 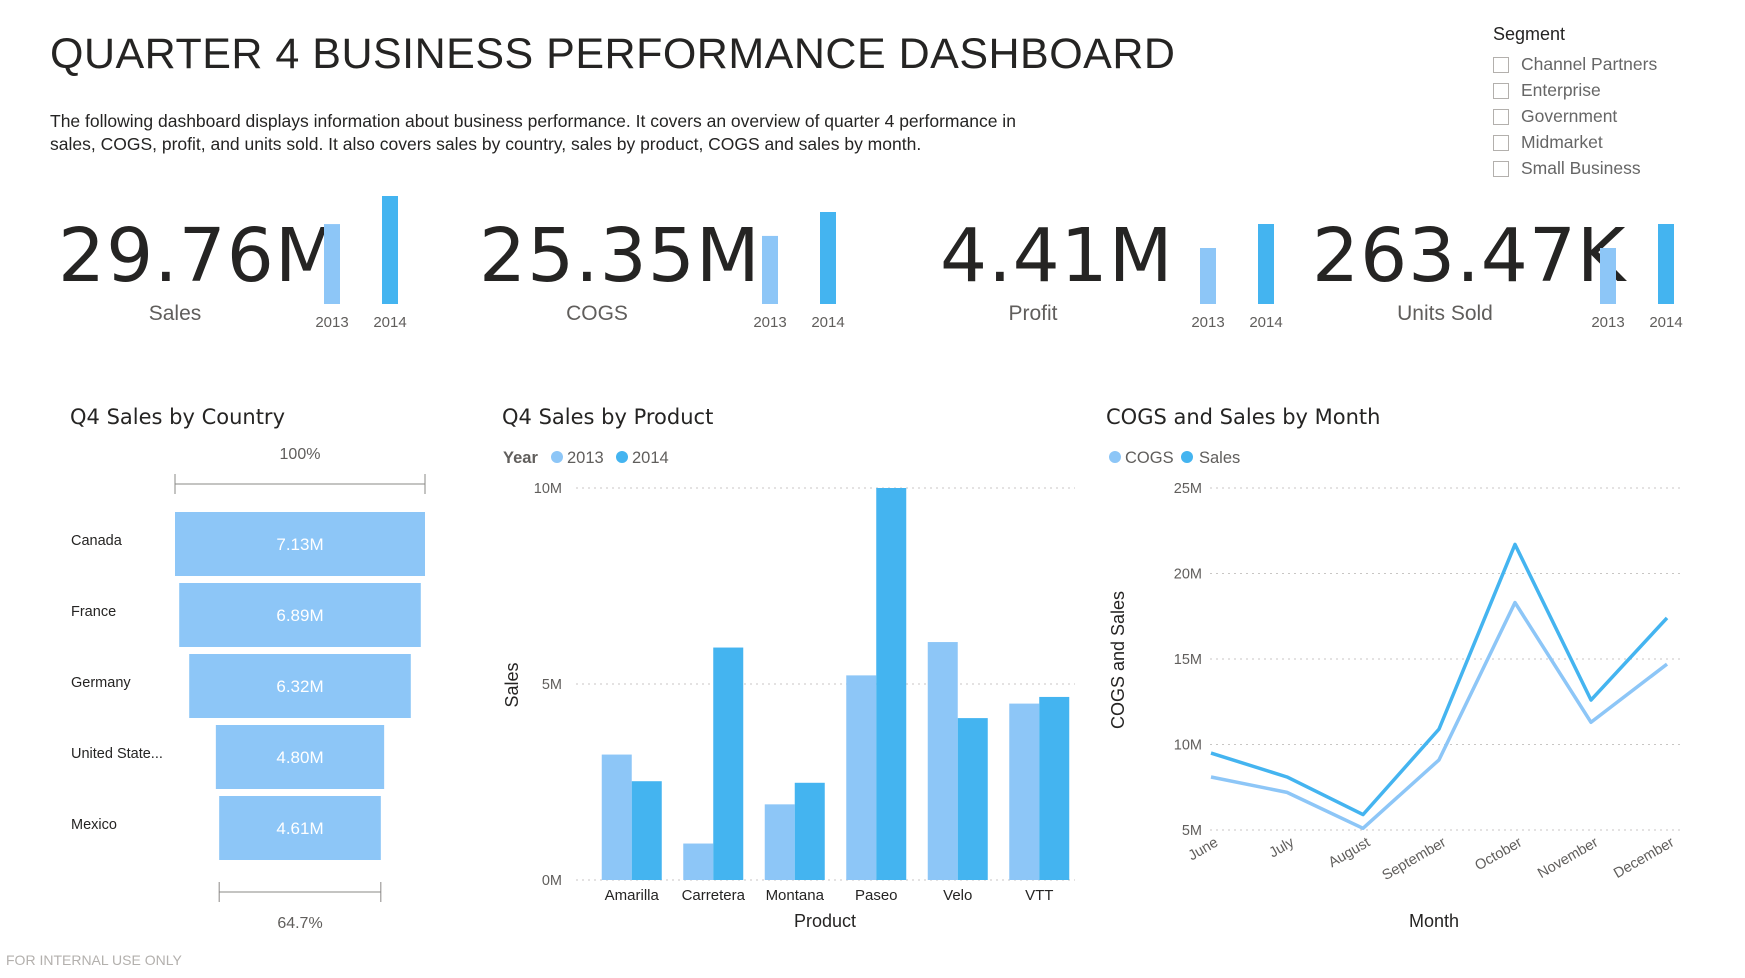 I want to click on page-title: QUARTER 4 BUSINESS PERFORMANCE DASHBOARD, so click(x=613, y=54).